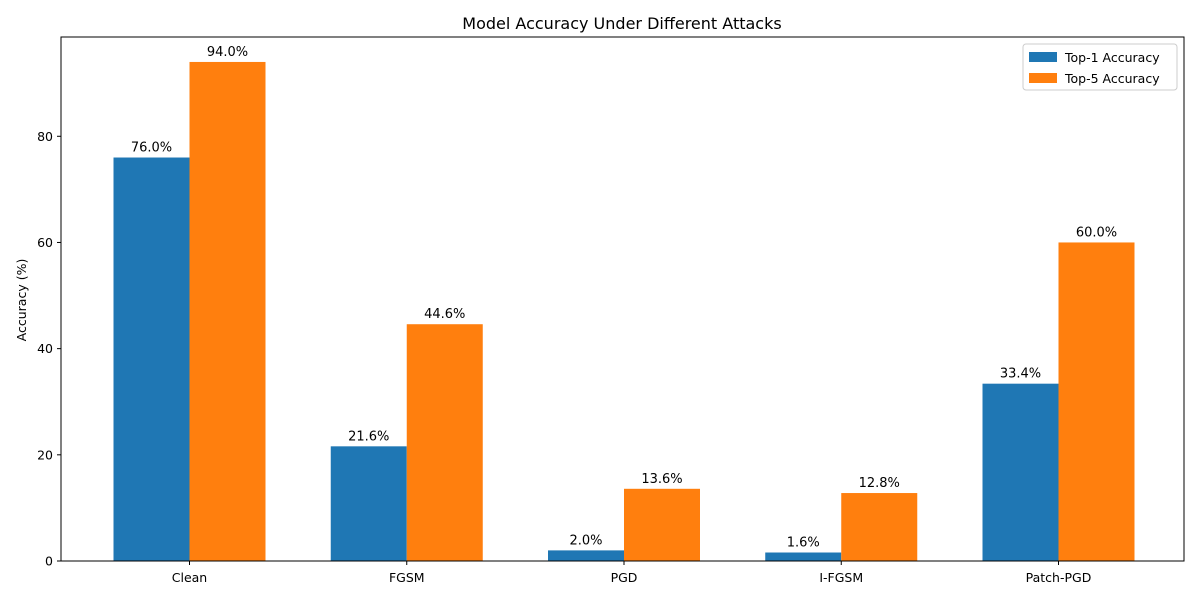 The image size is (1200, 604). I want to click on y-tick-label: 0, so click(49, 561).